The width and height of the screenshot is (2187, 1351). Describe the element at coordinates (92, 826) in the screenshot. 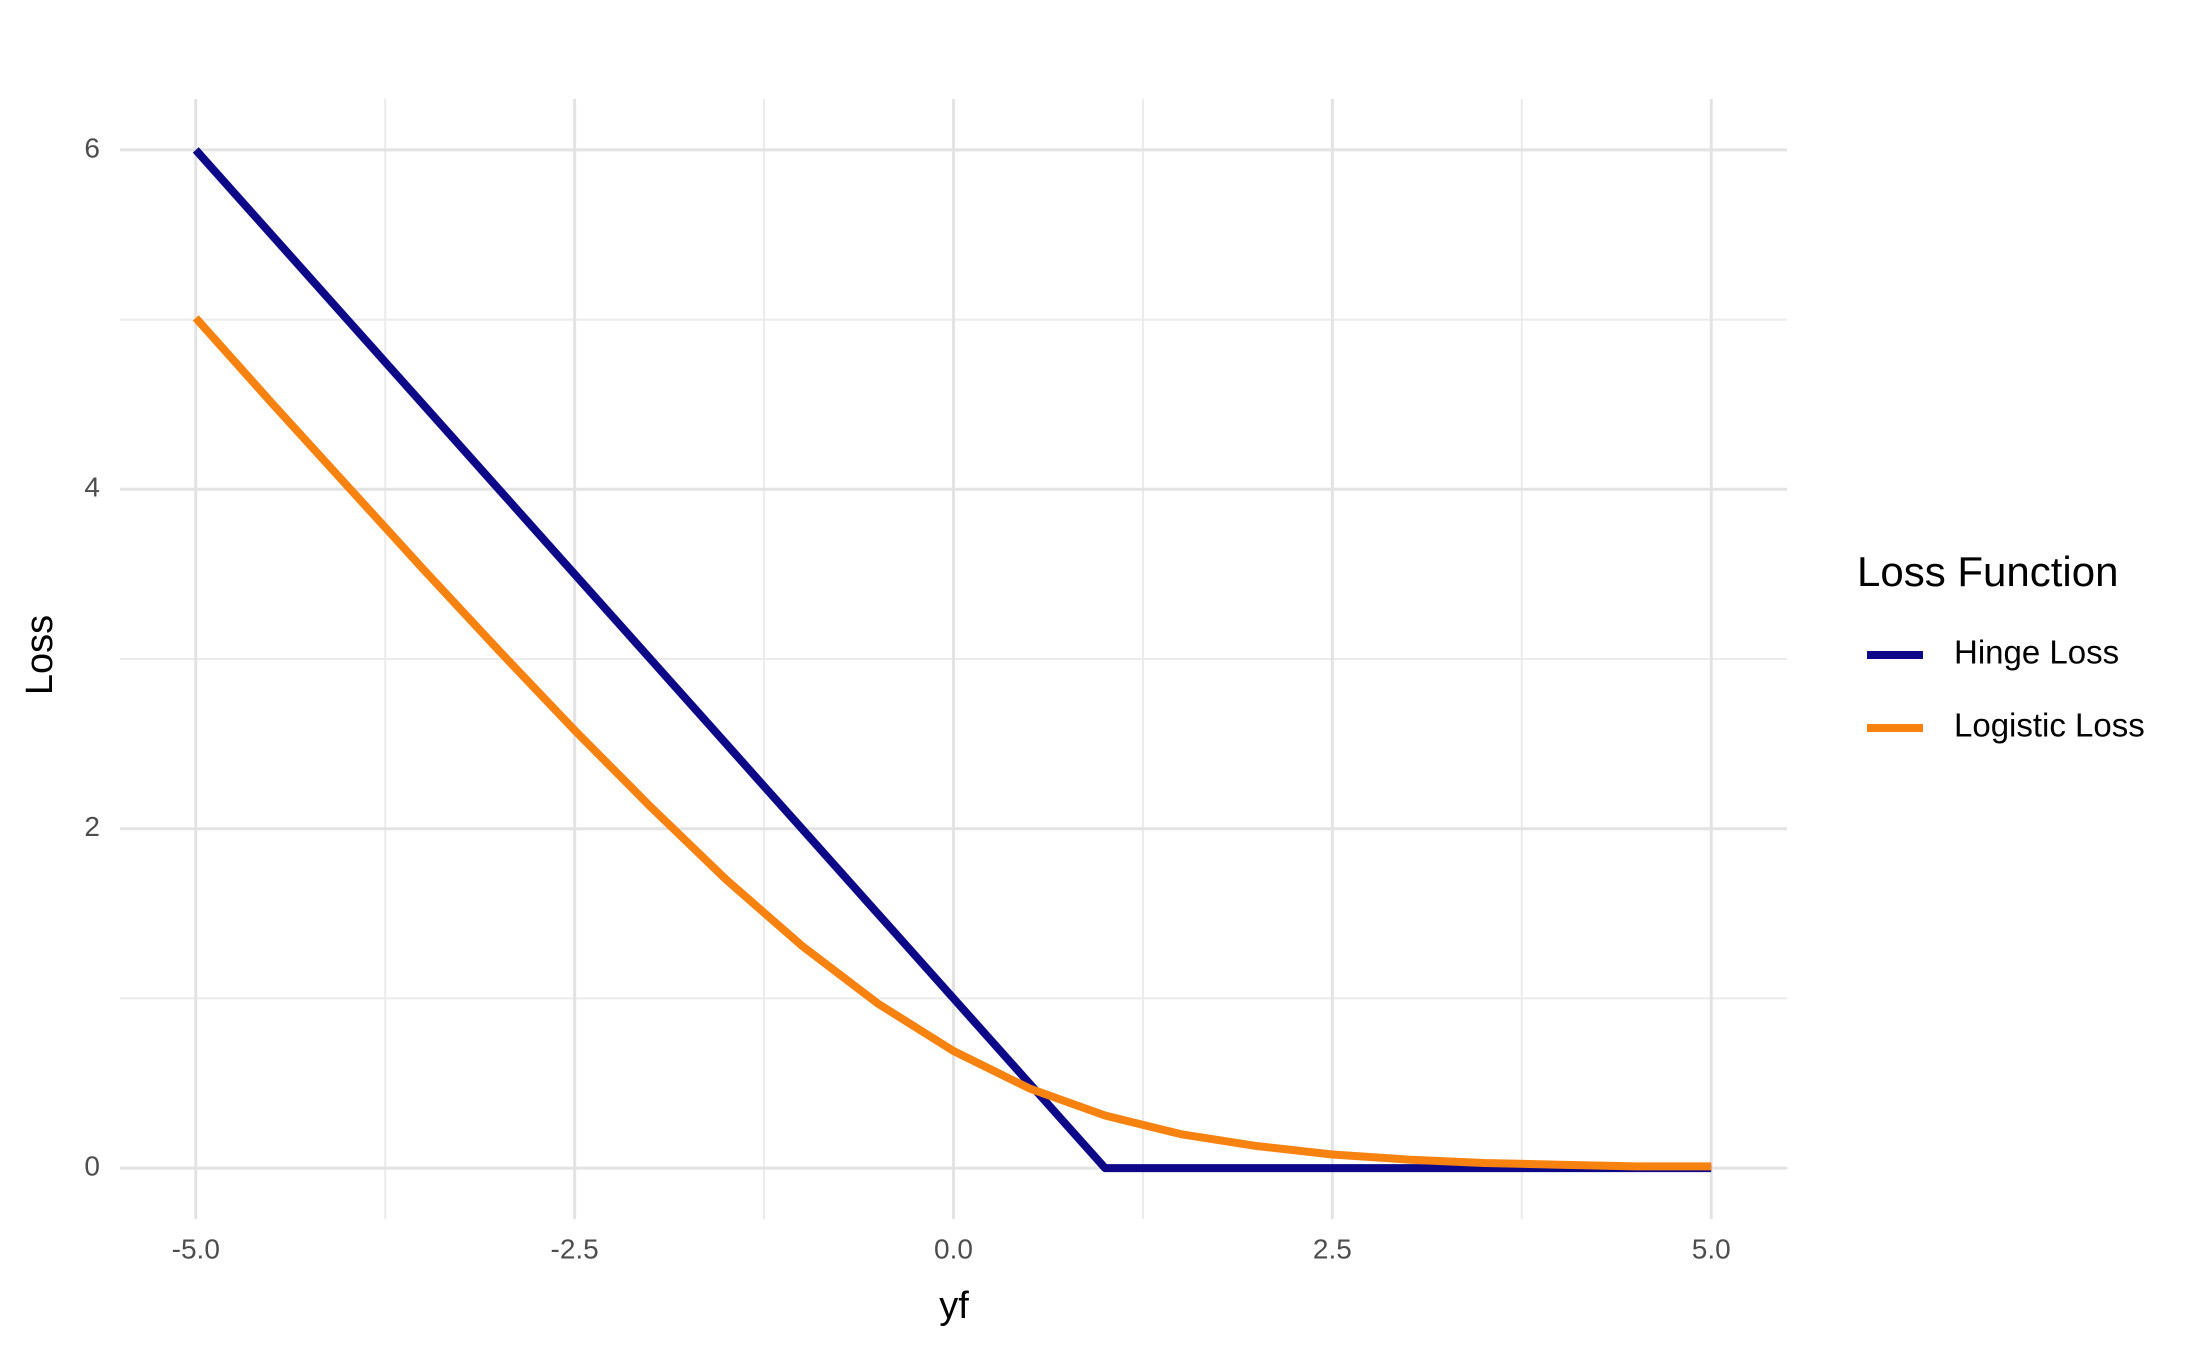

I see `y-tick-label: 2` at that location.